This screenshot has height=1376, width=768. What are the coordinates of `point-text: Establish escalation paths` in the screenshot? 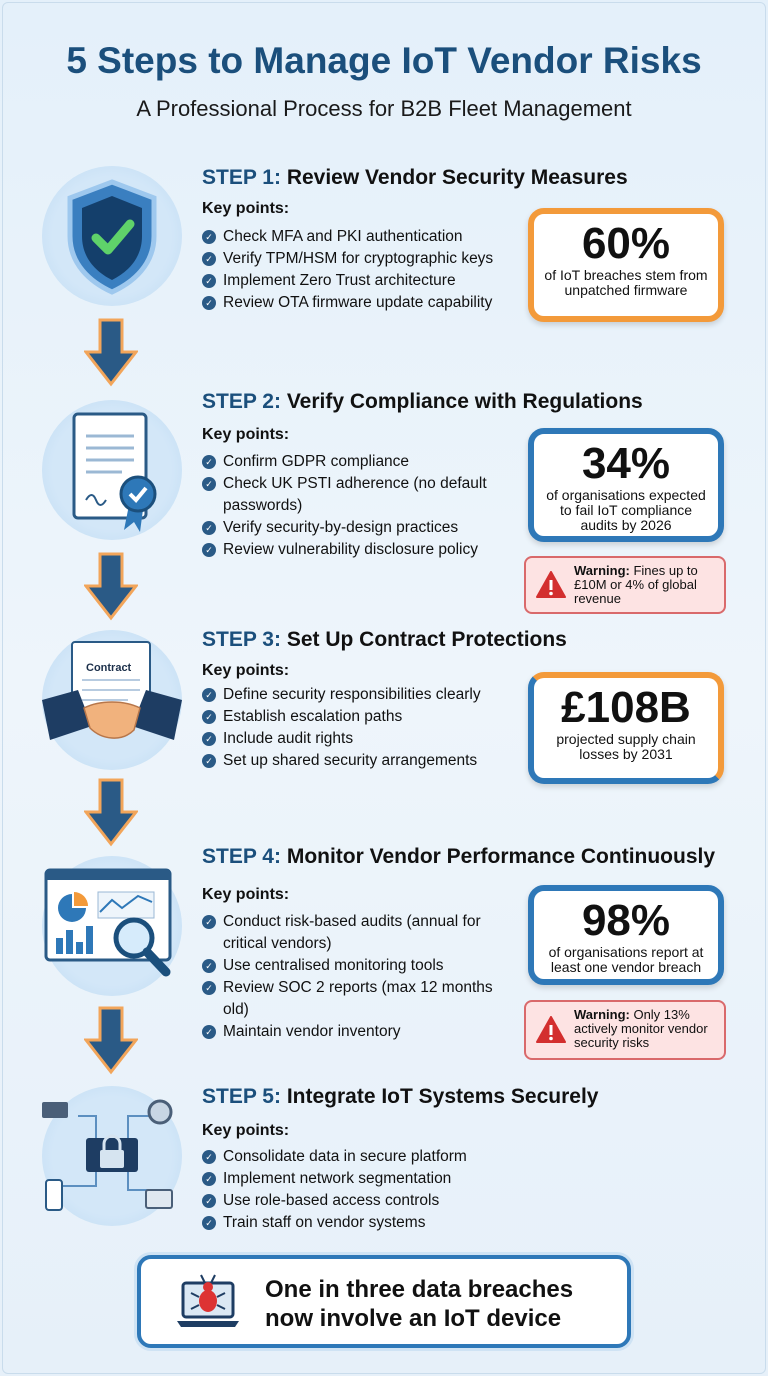 It's located at (313, 716).